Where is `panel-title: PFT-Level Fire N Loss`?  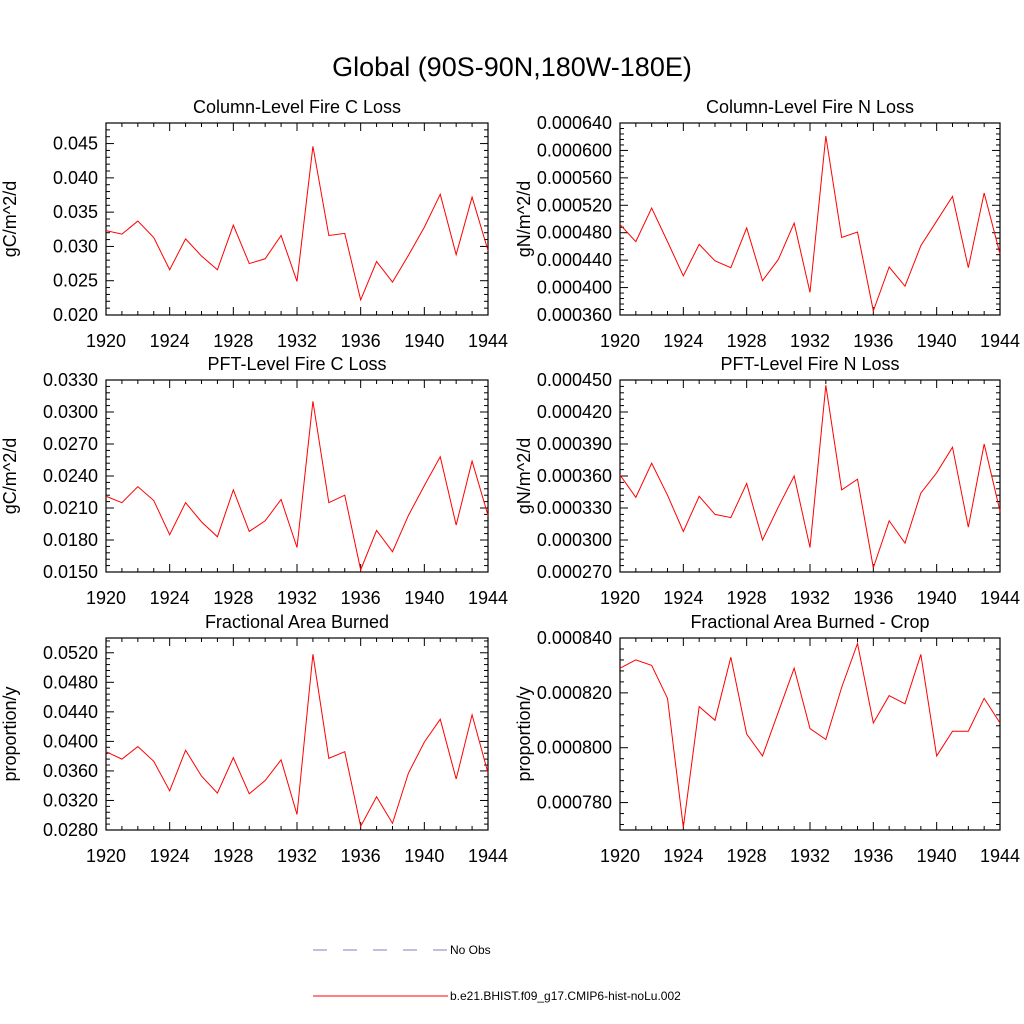
panel-title: PFT-Level Fire N Loss is located at coordinates (809, 364).